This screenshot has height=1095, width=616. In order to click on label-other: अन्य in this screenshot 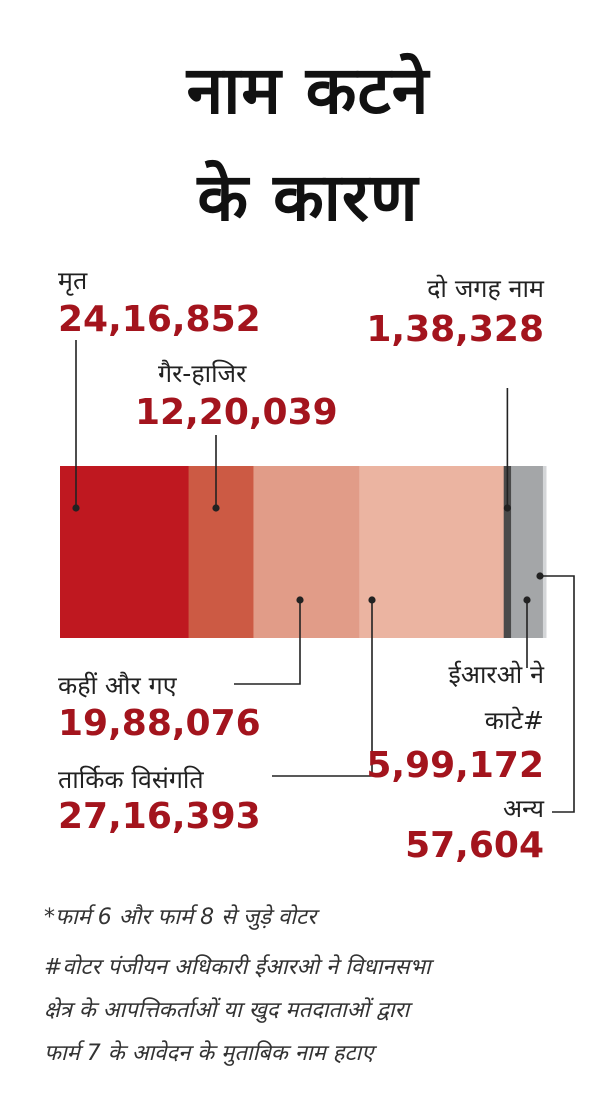, I will do `click(523, 808)`.